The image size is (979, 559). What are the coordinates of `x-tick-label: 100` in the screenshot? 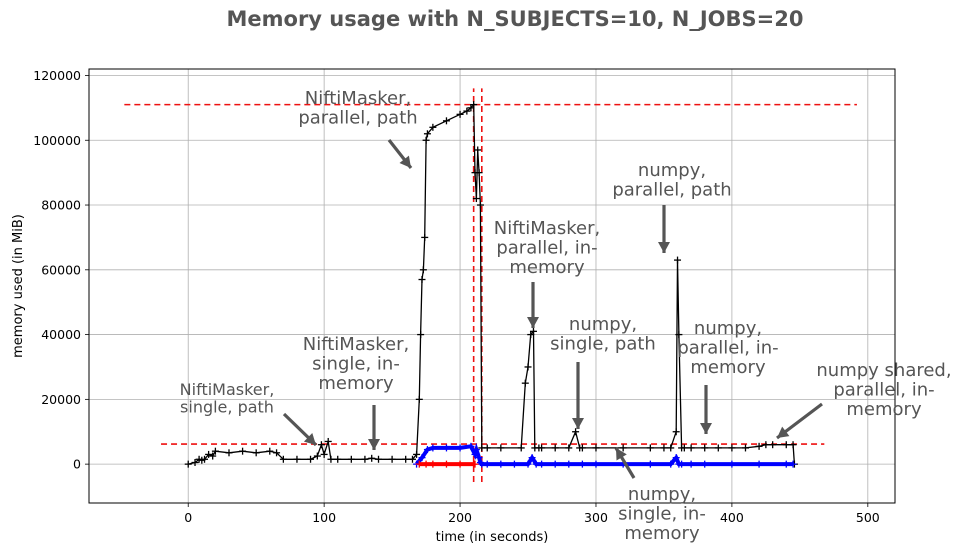 It's located at (324, 517).